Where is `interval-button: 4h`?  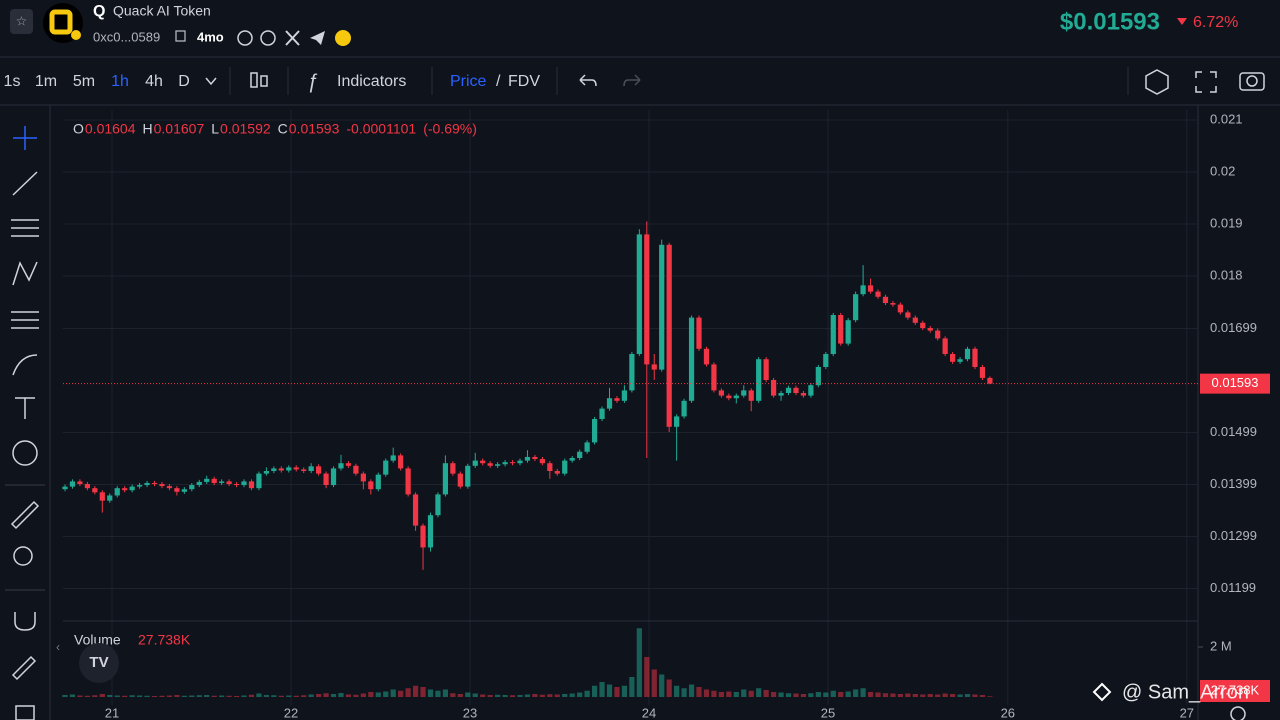
interval-button: 4h is located at coordinates (154, 81).